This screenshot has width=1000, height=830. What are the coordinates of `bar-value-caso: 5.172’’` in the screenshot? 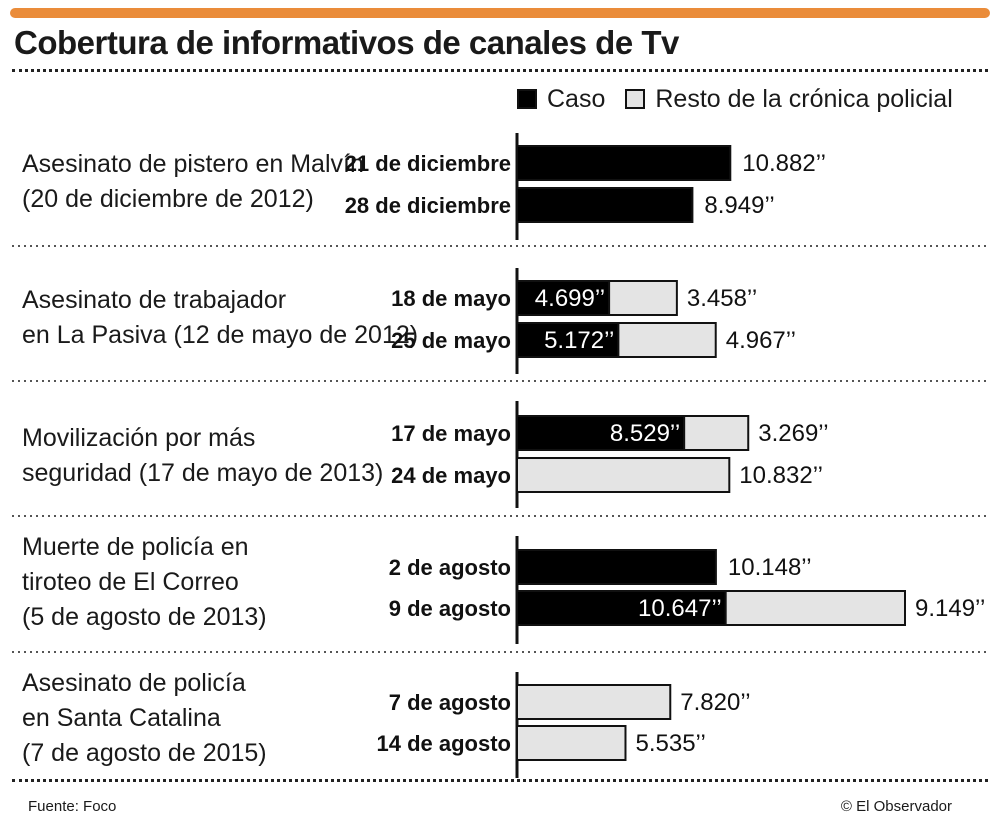 It's located at (579, 340).